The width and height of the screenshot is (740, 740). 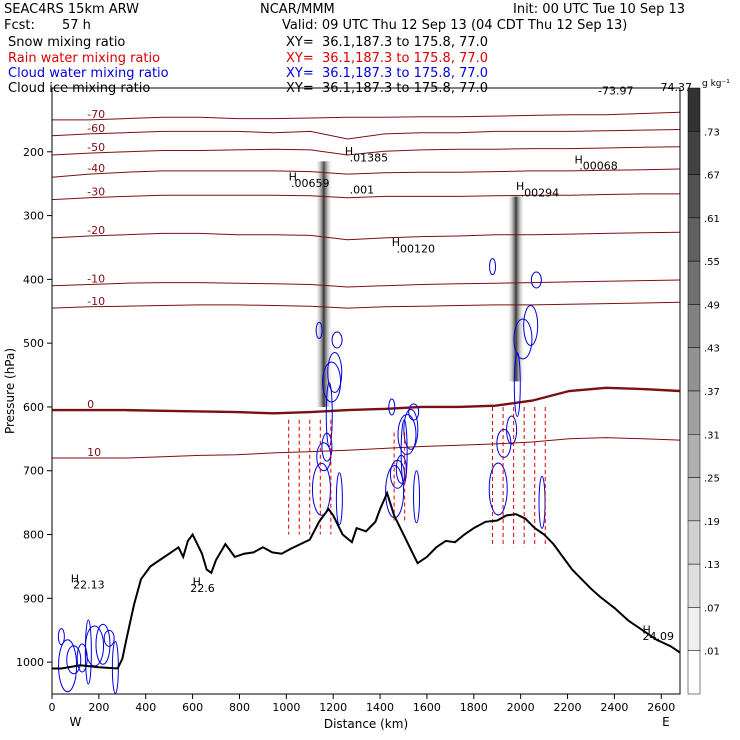 I want to click on y-tick-label: 600, so click(x=33, y=407).